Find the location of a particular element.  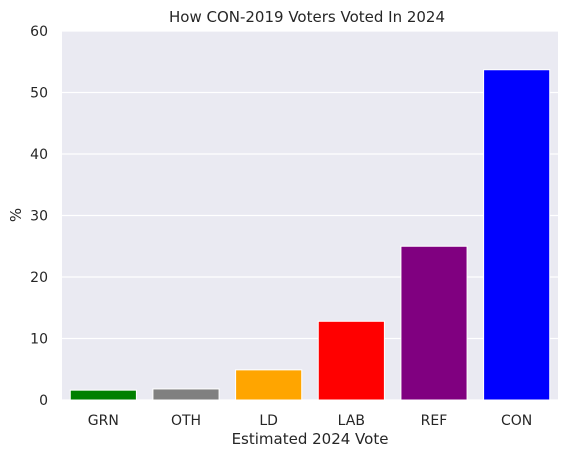

bar-ld is located at coordinates (269, 385).